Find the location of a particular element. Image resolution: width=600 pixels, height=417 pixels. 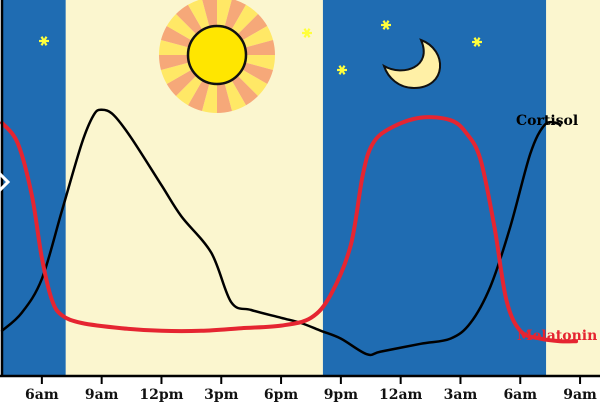

series-label-cortisol: Cortisol is located at coordinates (547, 121).